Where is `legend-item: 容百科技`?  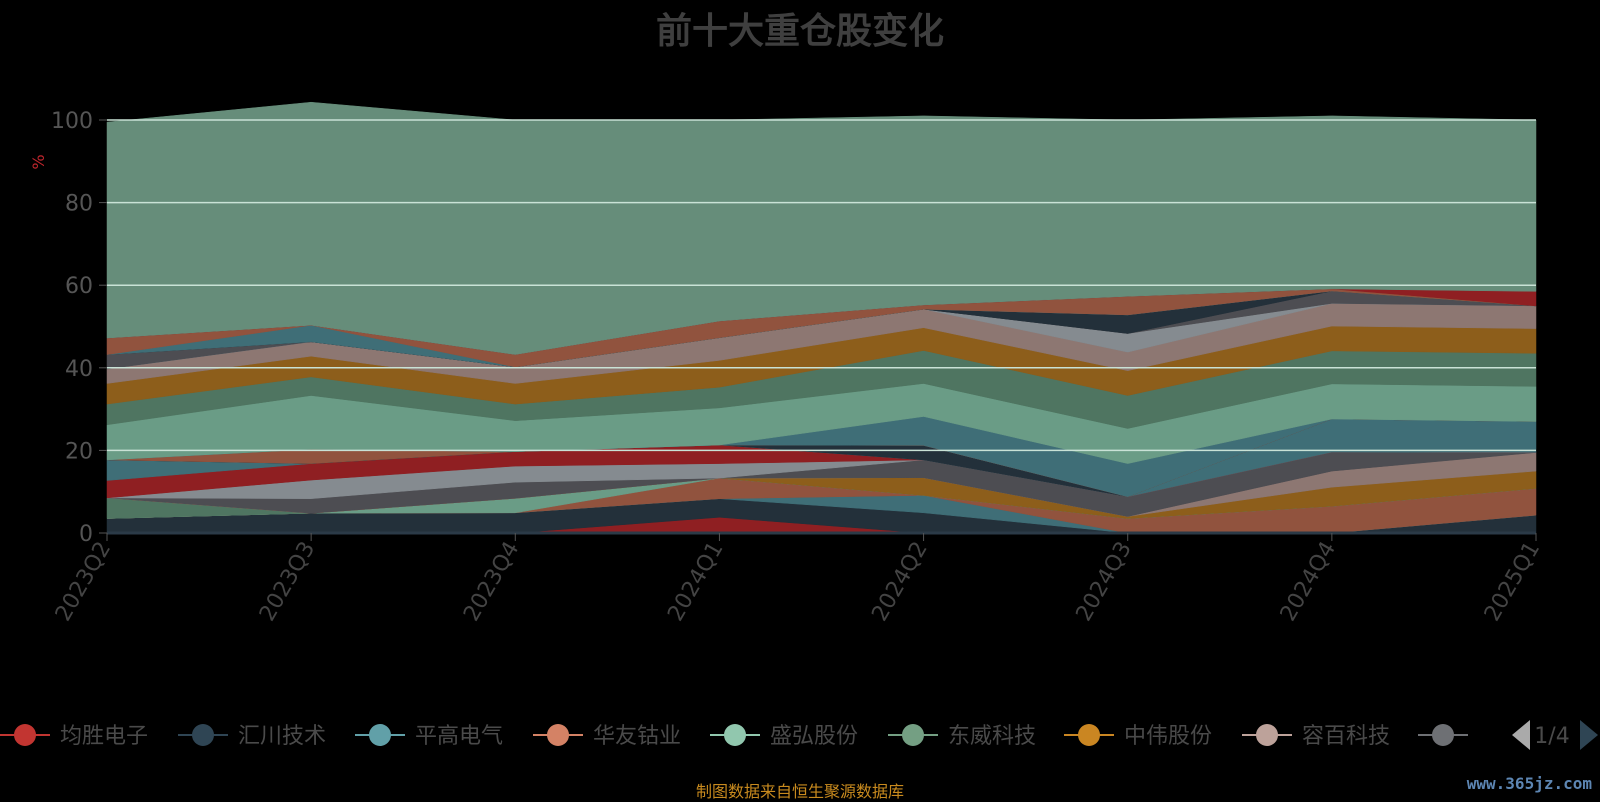 legend-item: 容百科技 is located at coordinates (1316, 736).